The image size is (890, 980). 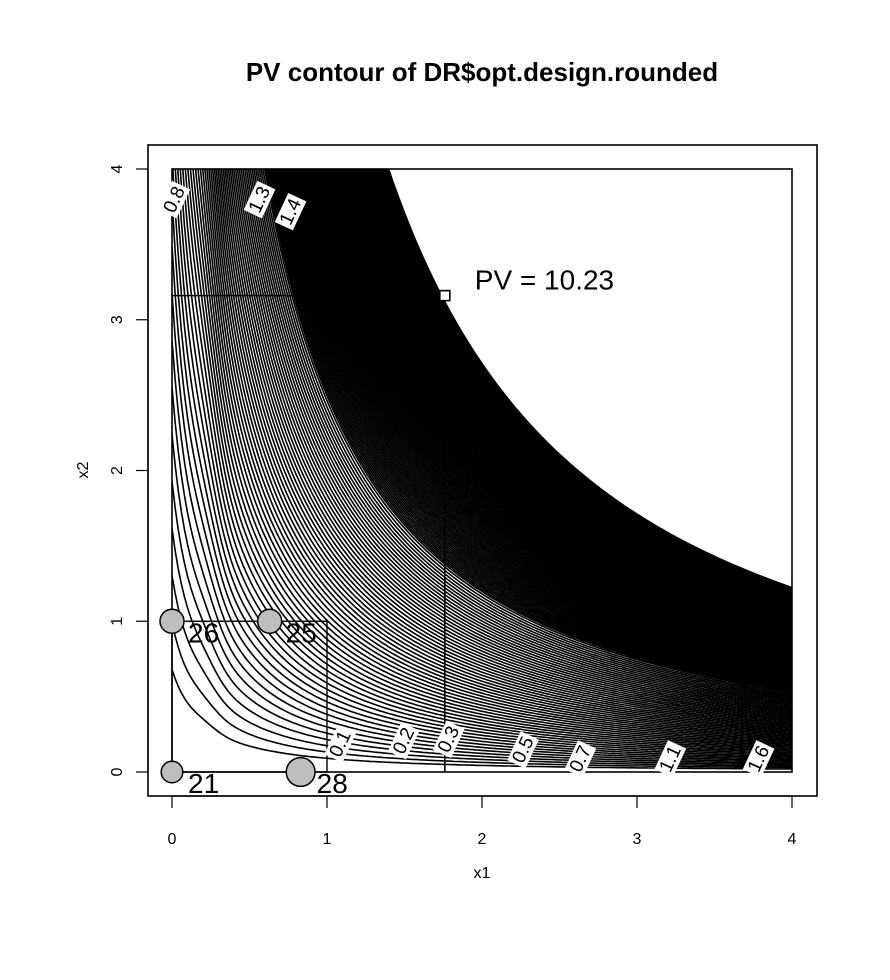 I want to click on x-tick-label: 1, so click(x=327, y=839).